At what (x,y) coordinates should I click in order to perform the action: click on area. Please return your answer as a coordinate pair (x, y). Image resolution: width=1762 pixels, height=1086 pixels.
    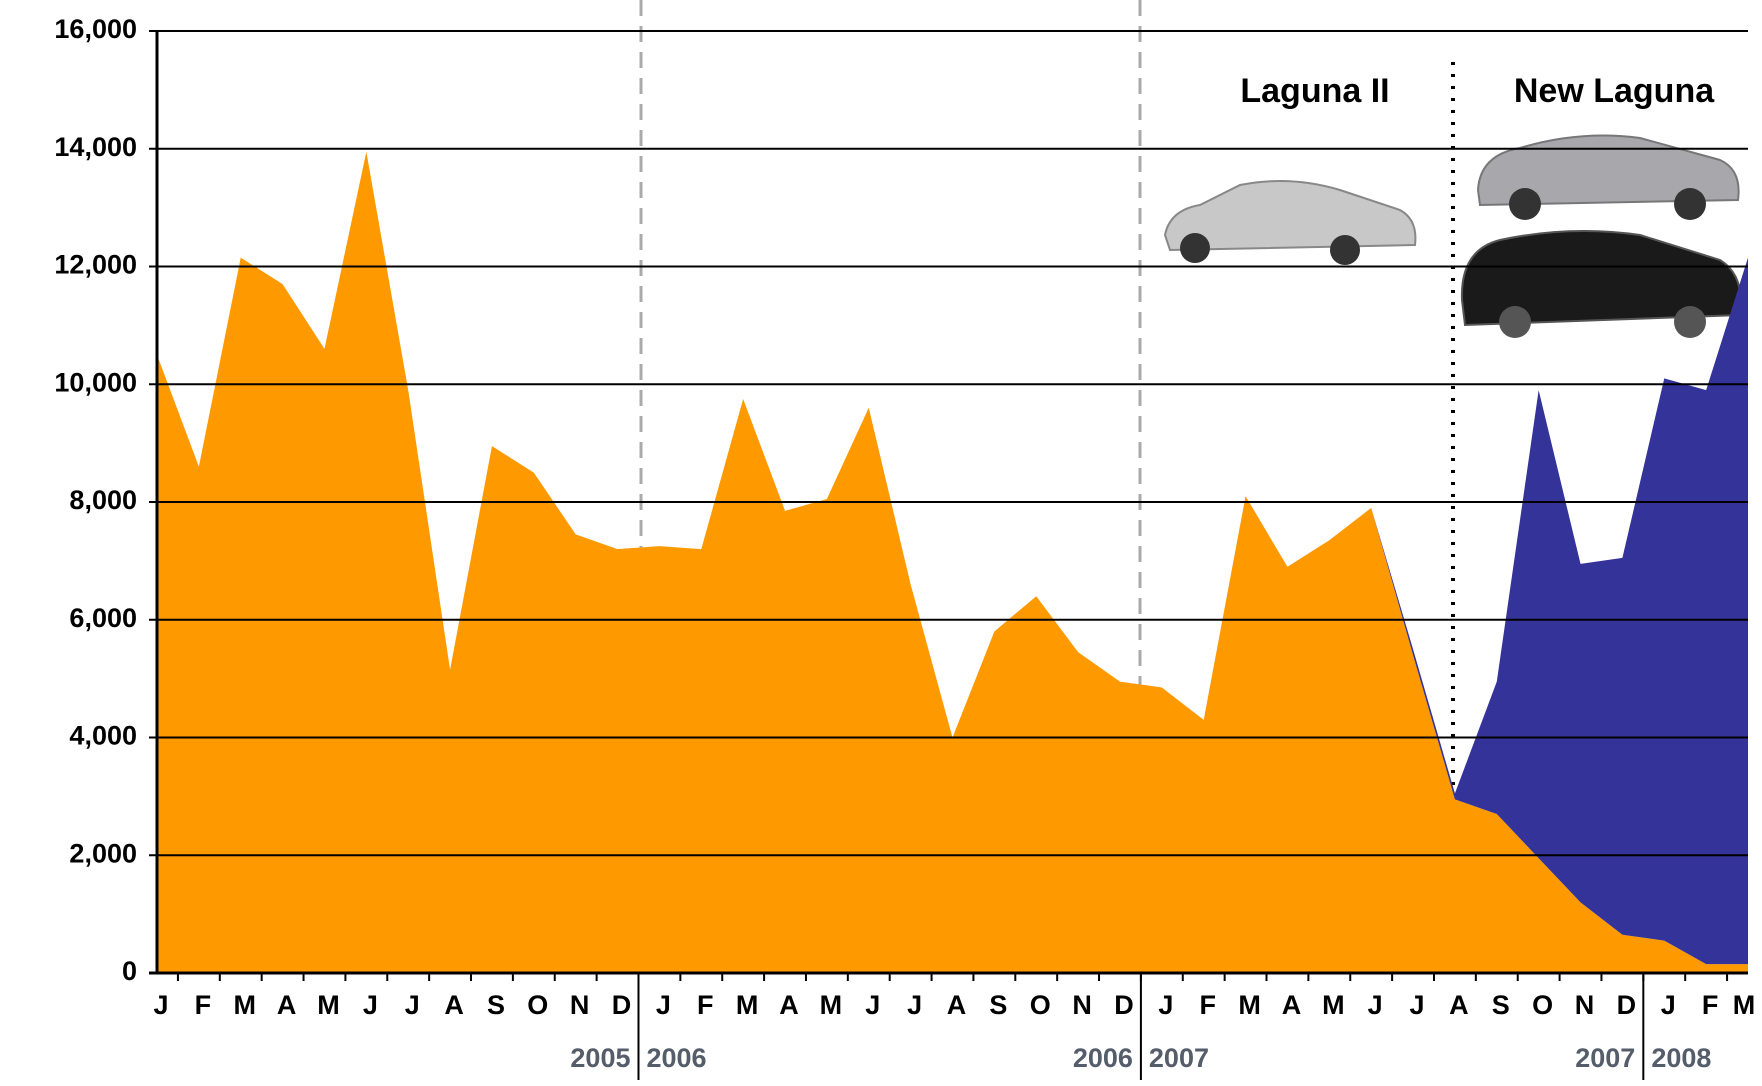
    Looking at the image, I should click on (1559, 611).